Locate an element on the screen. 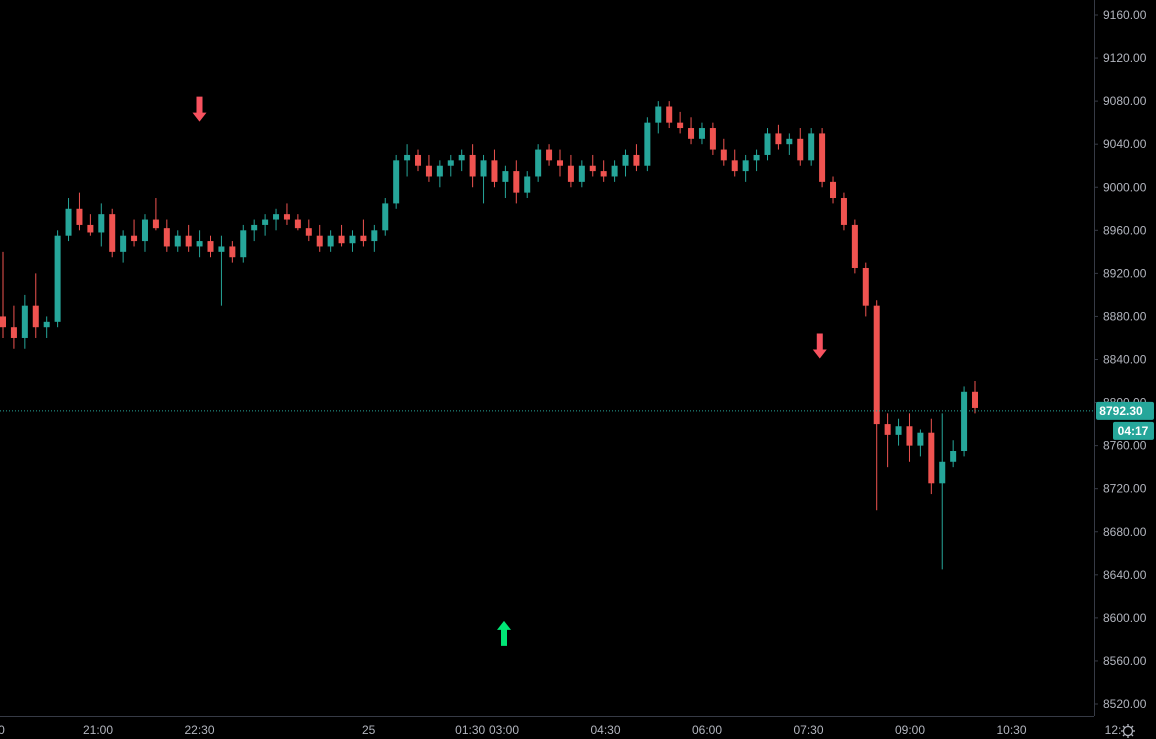  current-price-tag: 8792.30 04:17 is located at coordinates (1125, 420).